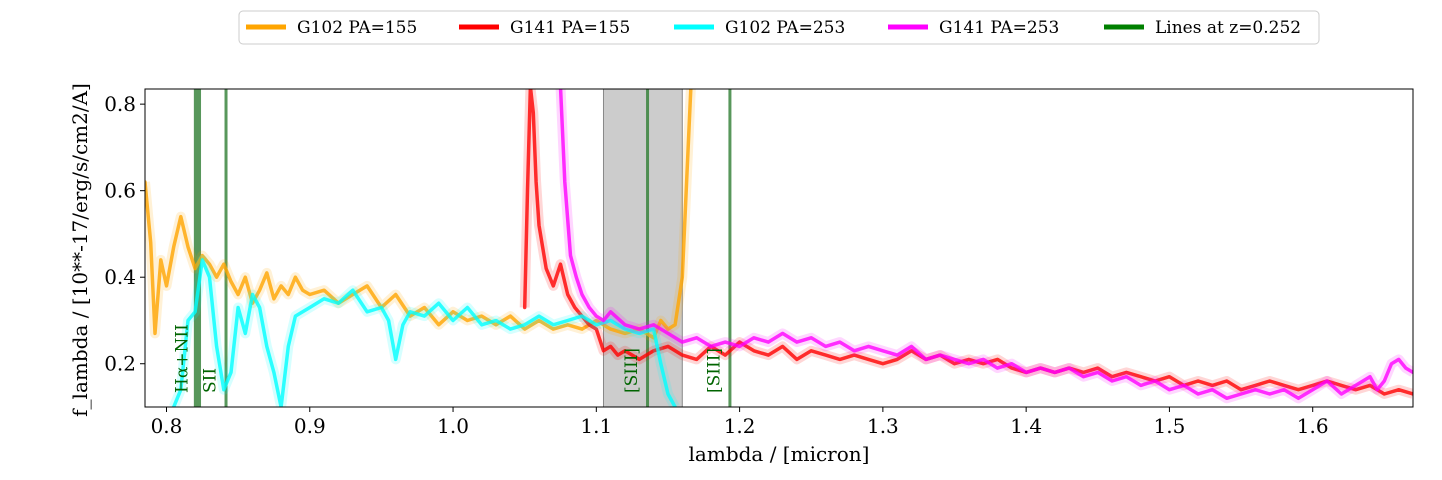 This screenshot has width=1442, height=480. I want to click on x-tick-label: 1.3, so click(883, 426).